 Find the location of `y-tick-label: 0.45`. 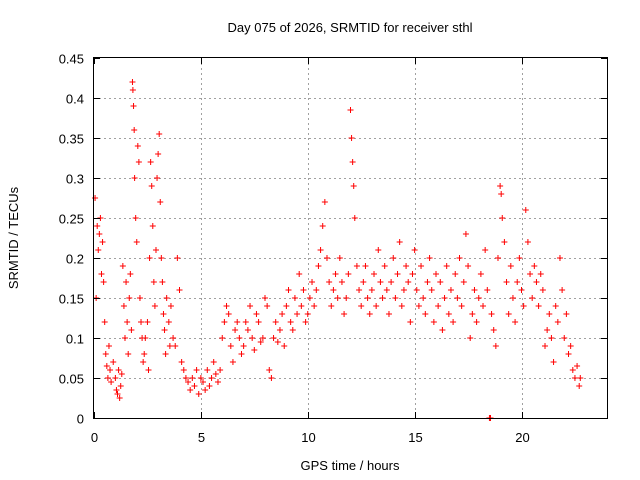

y-tick-label: 0.45 is located at coordinates (71, 59).